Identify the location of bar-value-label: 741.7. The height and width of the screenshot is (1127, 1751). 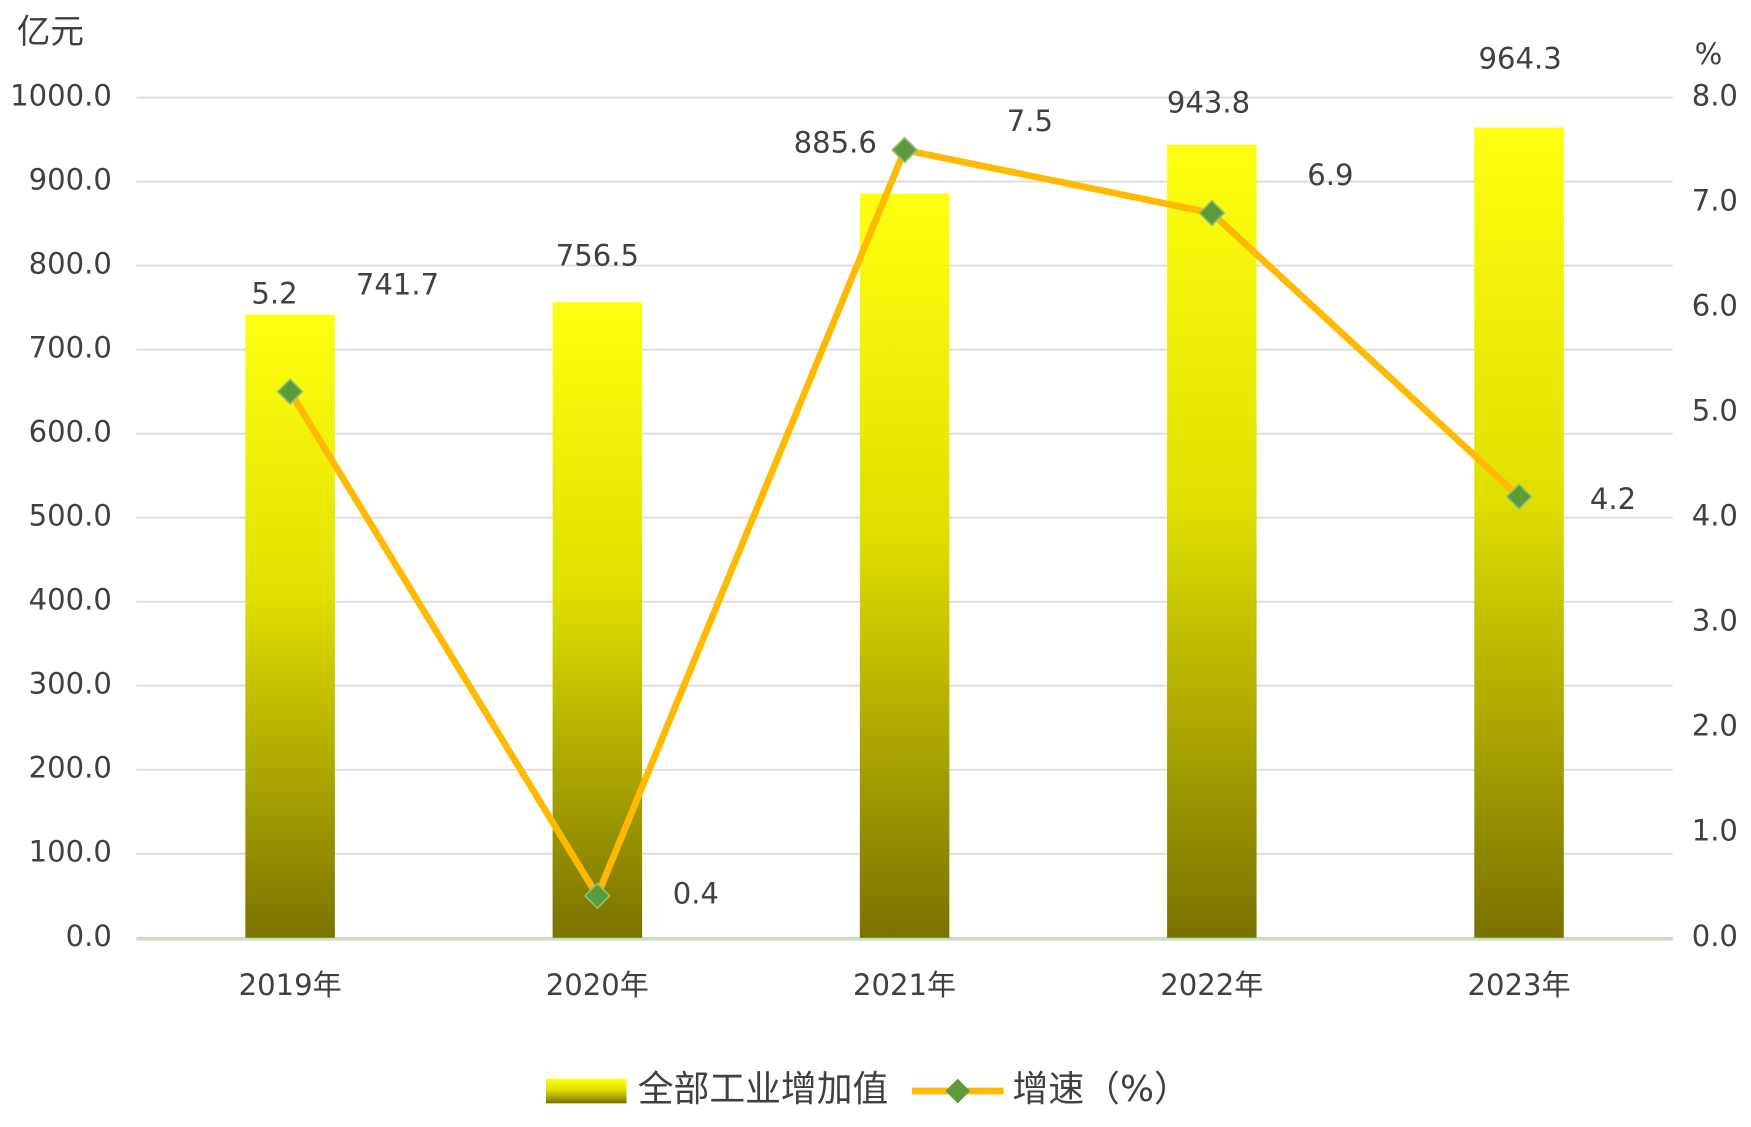
(397, 285).